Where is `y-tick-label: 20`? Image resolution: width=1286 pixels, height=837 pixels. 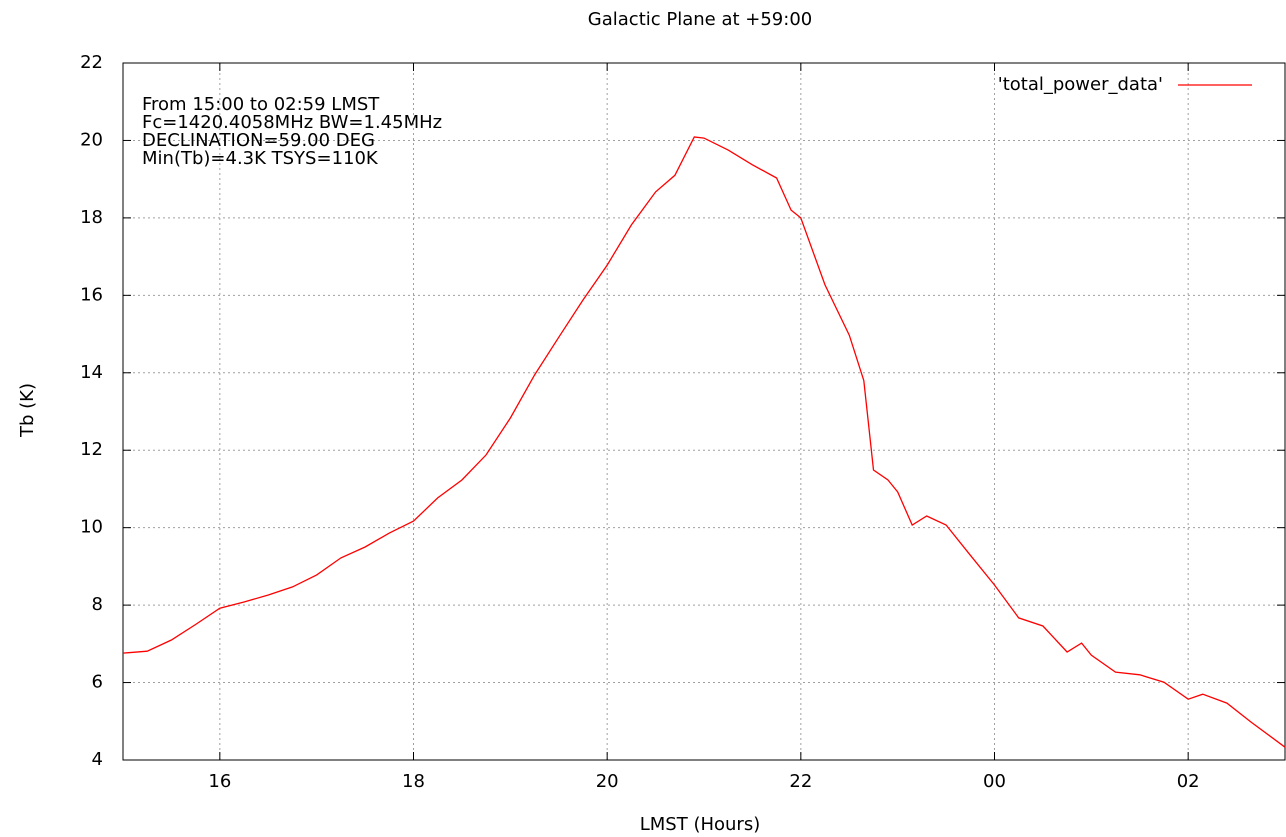
y-tick-label: 20 is located at coordinates (91, 139).